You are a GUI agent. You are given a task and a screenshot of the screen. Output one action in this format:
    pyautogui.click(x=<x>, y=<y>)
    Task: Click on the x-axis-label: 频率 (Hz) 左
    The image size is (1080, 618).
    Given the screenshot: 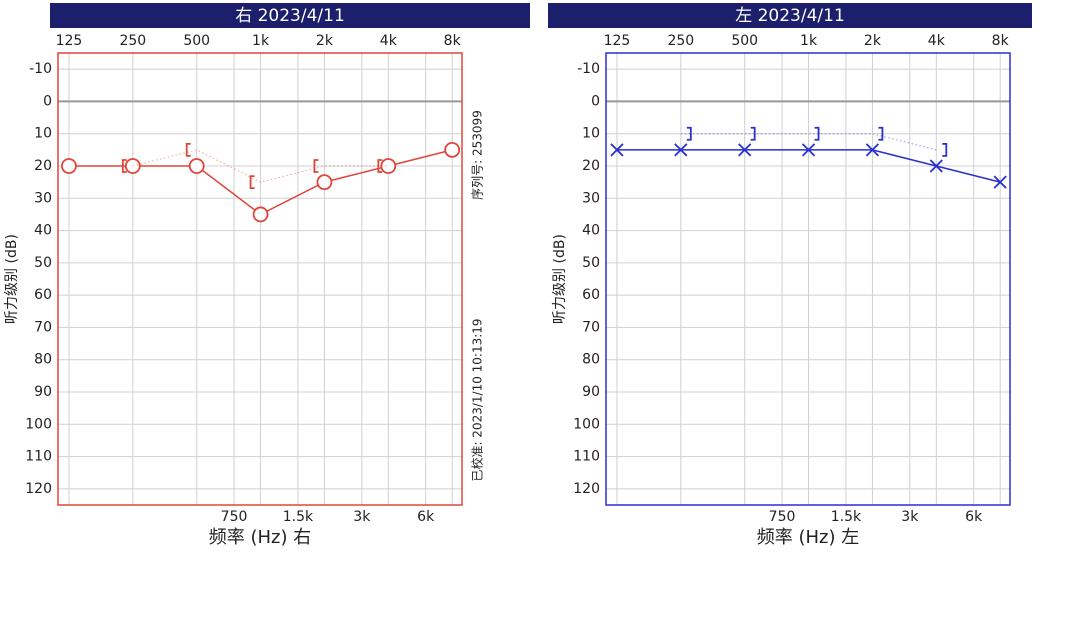 What is the action you would take?
    pyautogui.click(x=808, y=537)
    